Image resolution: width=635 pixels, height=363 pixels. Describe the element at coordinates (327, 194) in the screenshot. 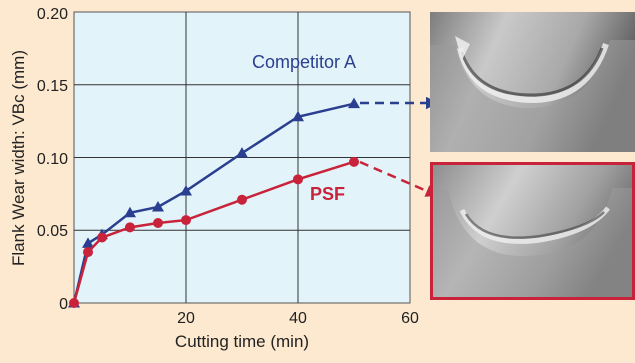

I see `legend-psf: PSF` at that location.